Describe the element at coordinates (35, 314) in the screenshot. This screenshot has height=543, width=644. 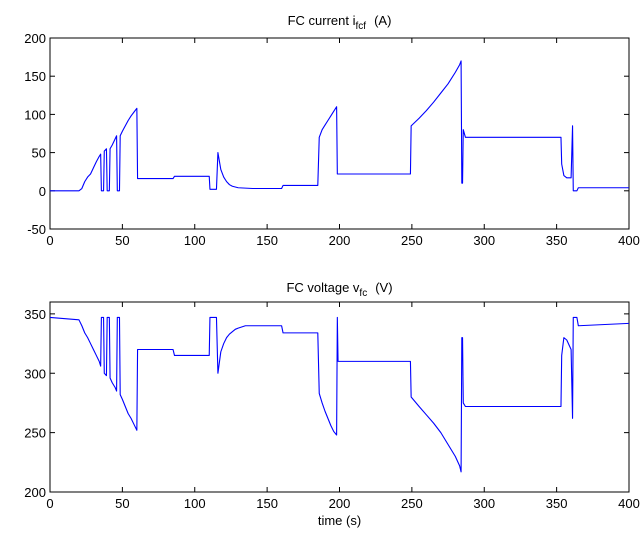
I see `voltage-ytick-label: 350` at that location.